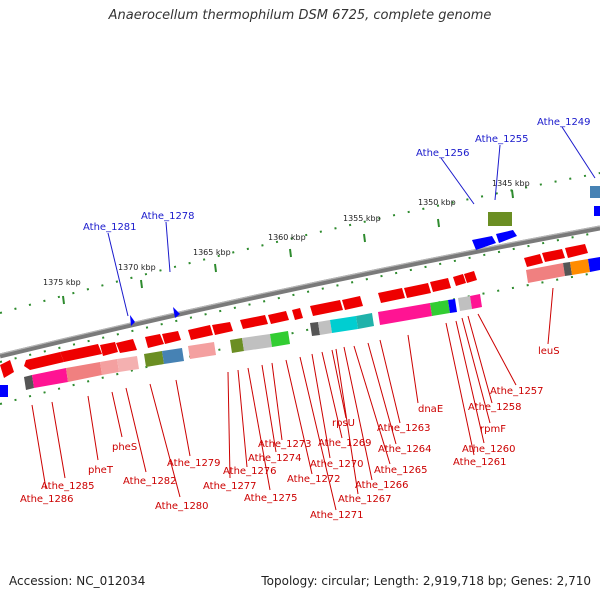  Describe the element at coordinates (502, 139) in the screenshot. I see `gene-label: Athe_1255` at that location.